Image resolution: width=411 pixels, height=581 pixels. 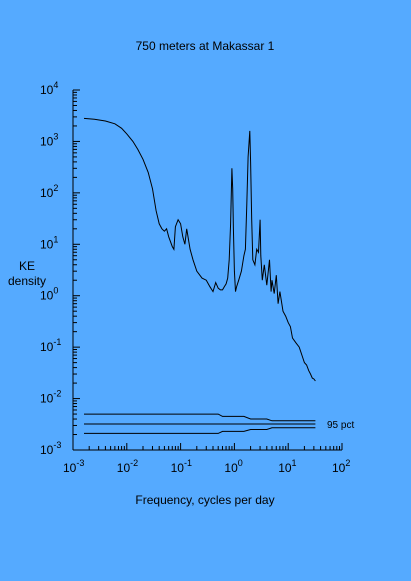 I want to click on y-tick-label: 10¹, so click(x=49, y=242).